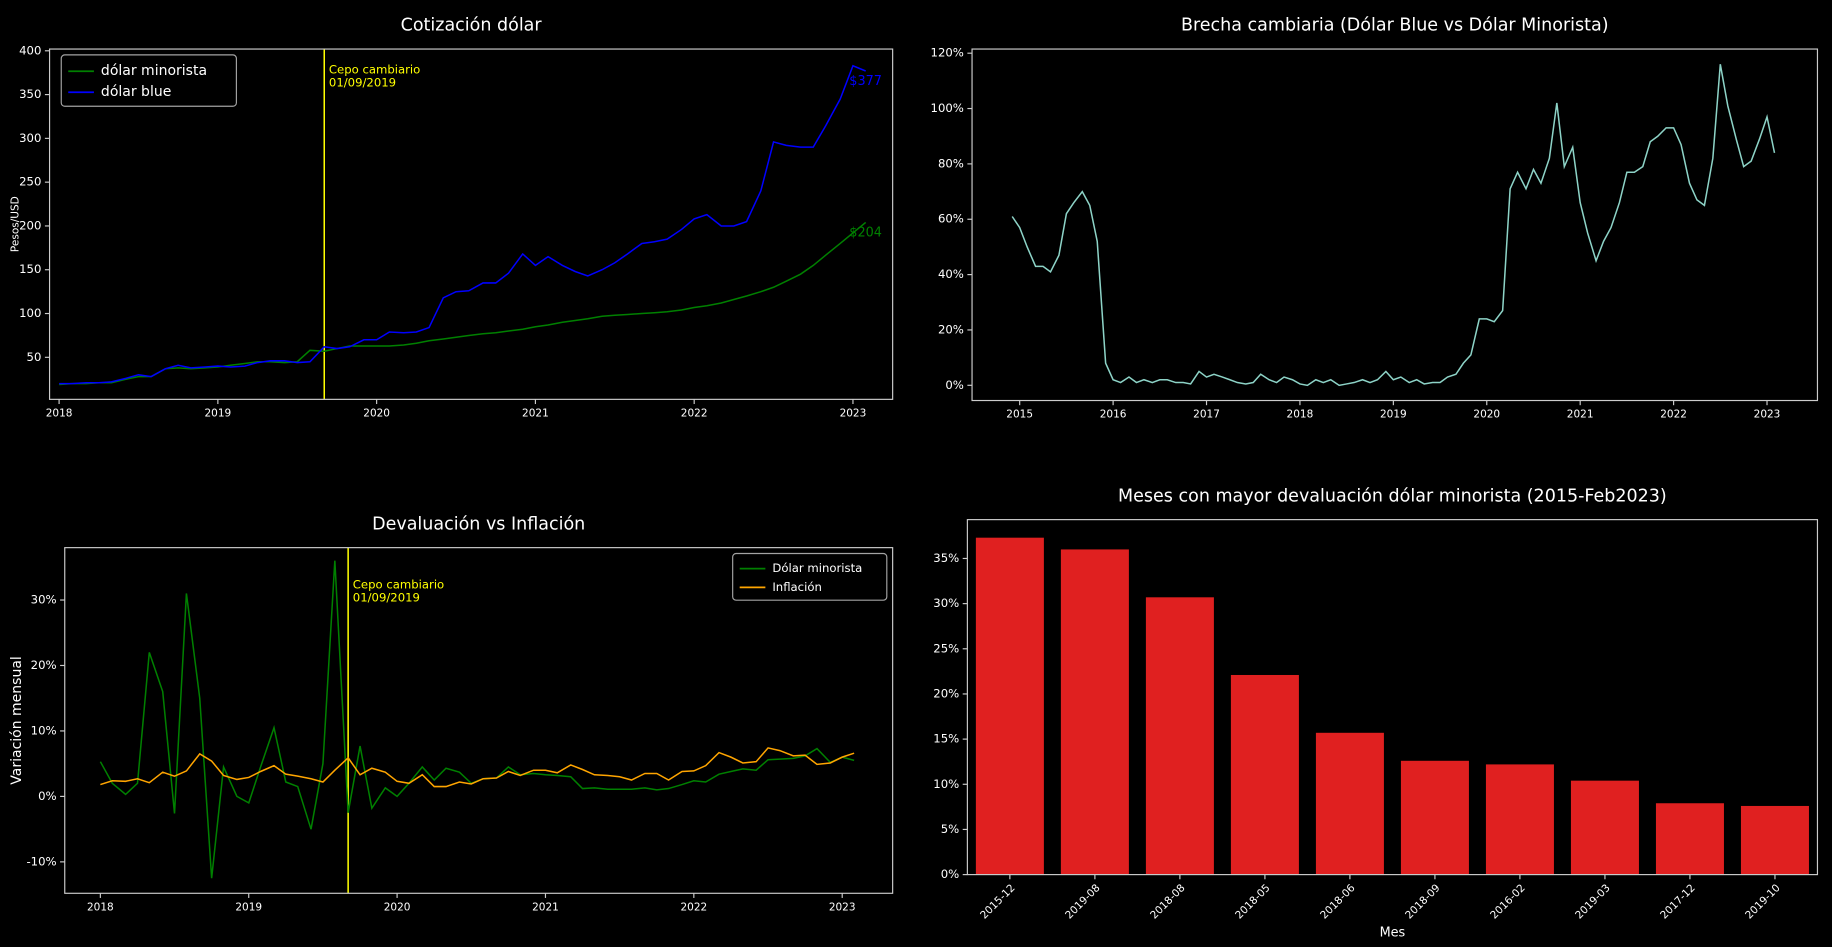 This screenshot has height=947, width=1832. What do you see at coordinates (796, 587) in the screenshot?
I see `legend-label: Inflación` at bounding box center [796, 587].